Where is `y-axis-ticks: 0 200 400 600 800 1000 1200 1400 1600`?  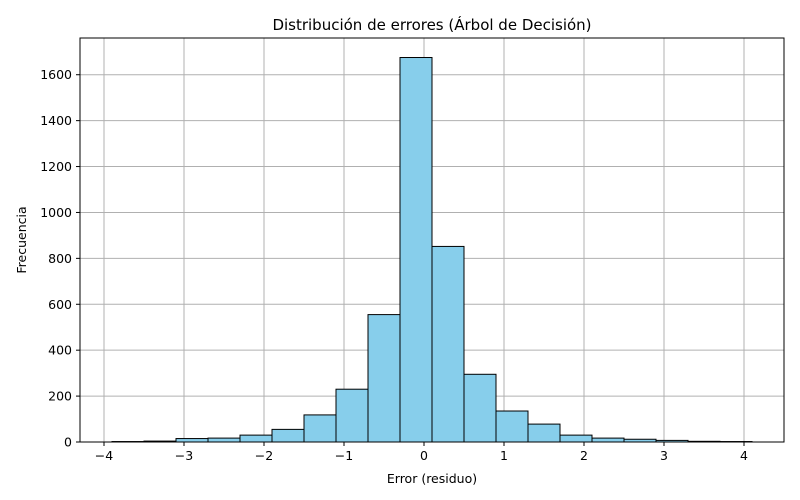 y-axis-ticks: 0 200 400 600 800 1000 1200 1400 1600 is located at coordinates (60, 258).